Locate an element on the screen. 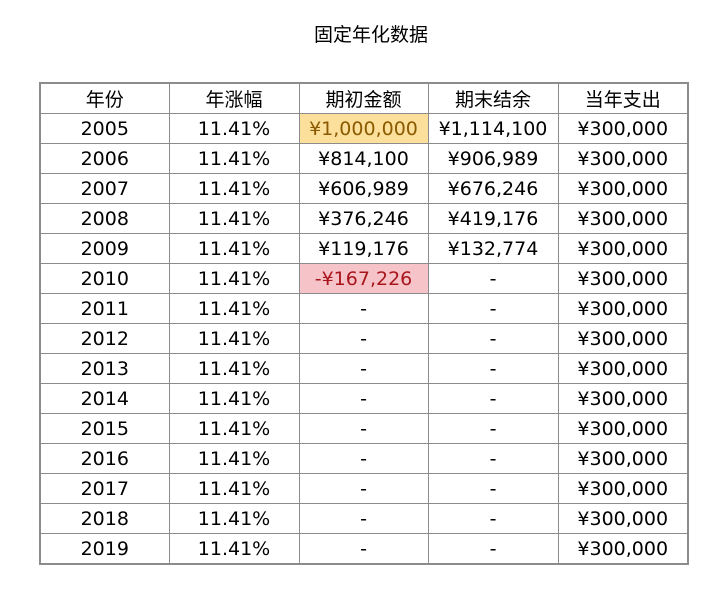 This screenshot has height=612, width=728. table-row: 2009 11.41% ¥119,176 ¥132,774 ¥300,000 is located at coordinates (364, 248).